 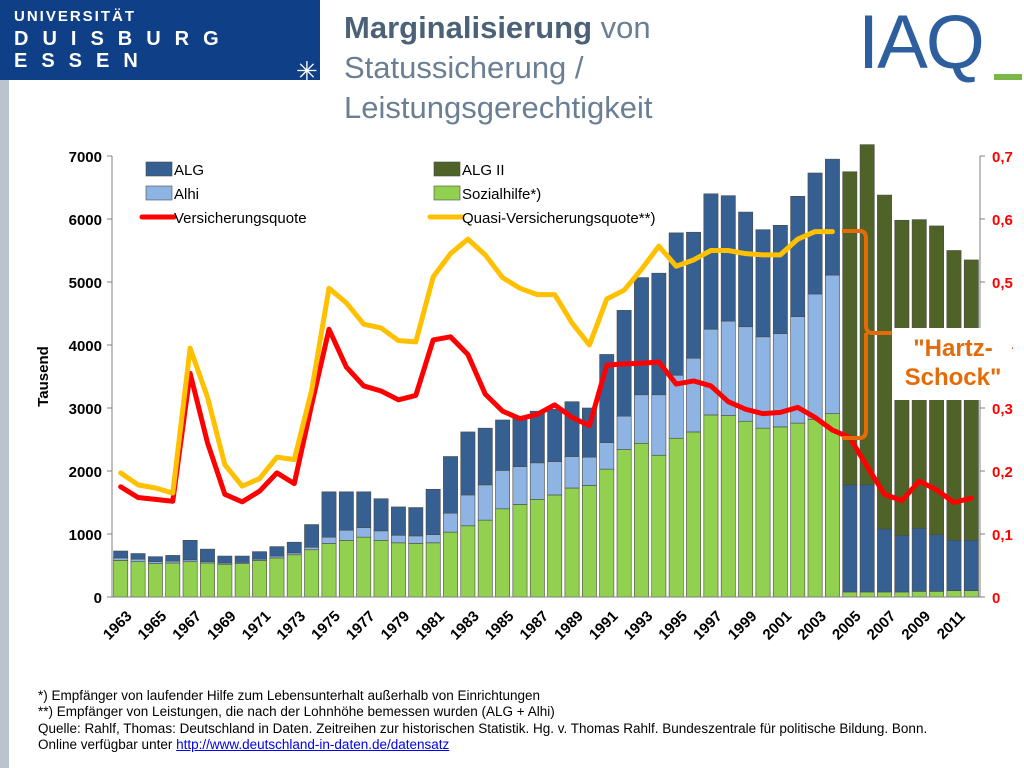 What do you see at coordinates (743, 626) in the screenshot?
I see `x-tick-label: 1999` at bounding box center [743, 626].